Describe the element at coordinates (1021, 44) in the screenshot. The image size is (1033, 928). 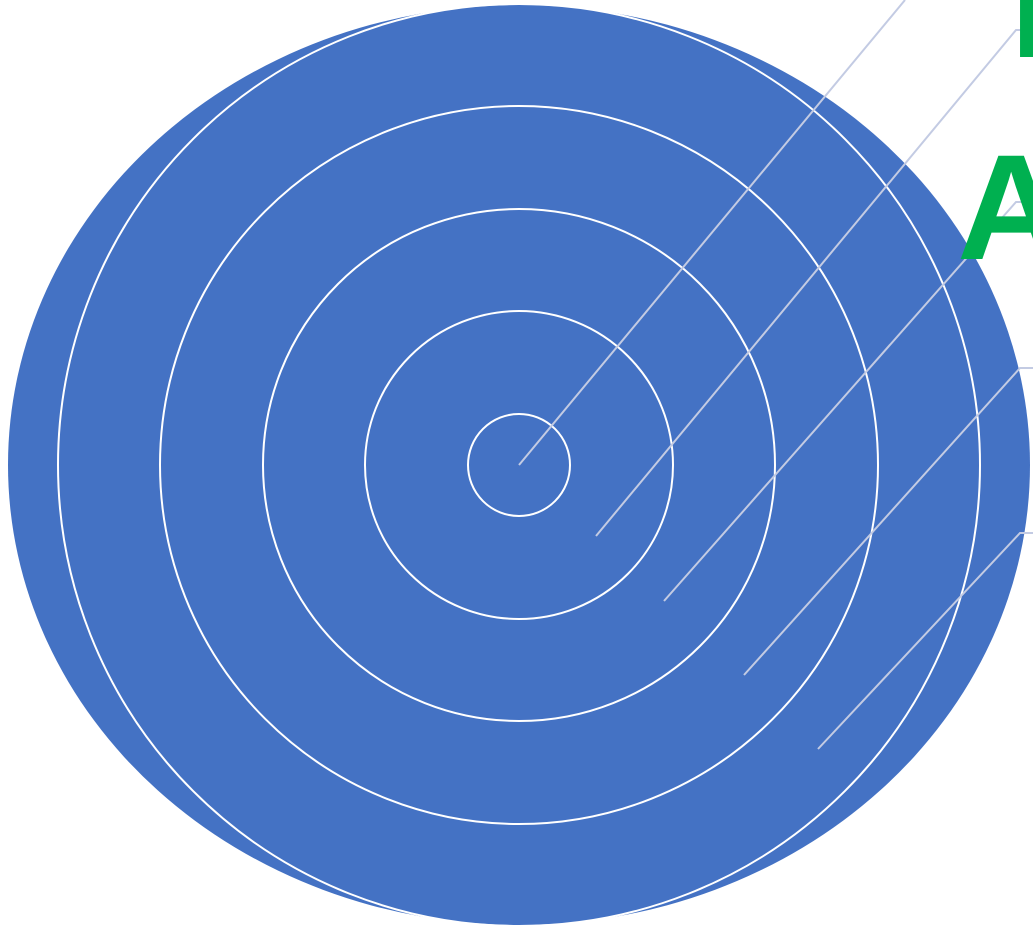
I see `cutoff-heading-fragment-top: I` at that location.